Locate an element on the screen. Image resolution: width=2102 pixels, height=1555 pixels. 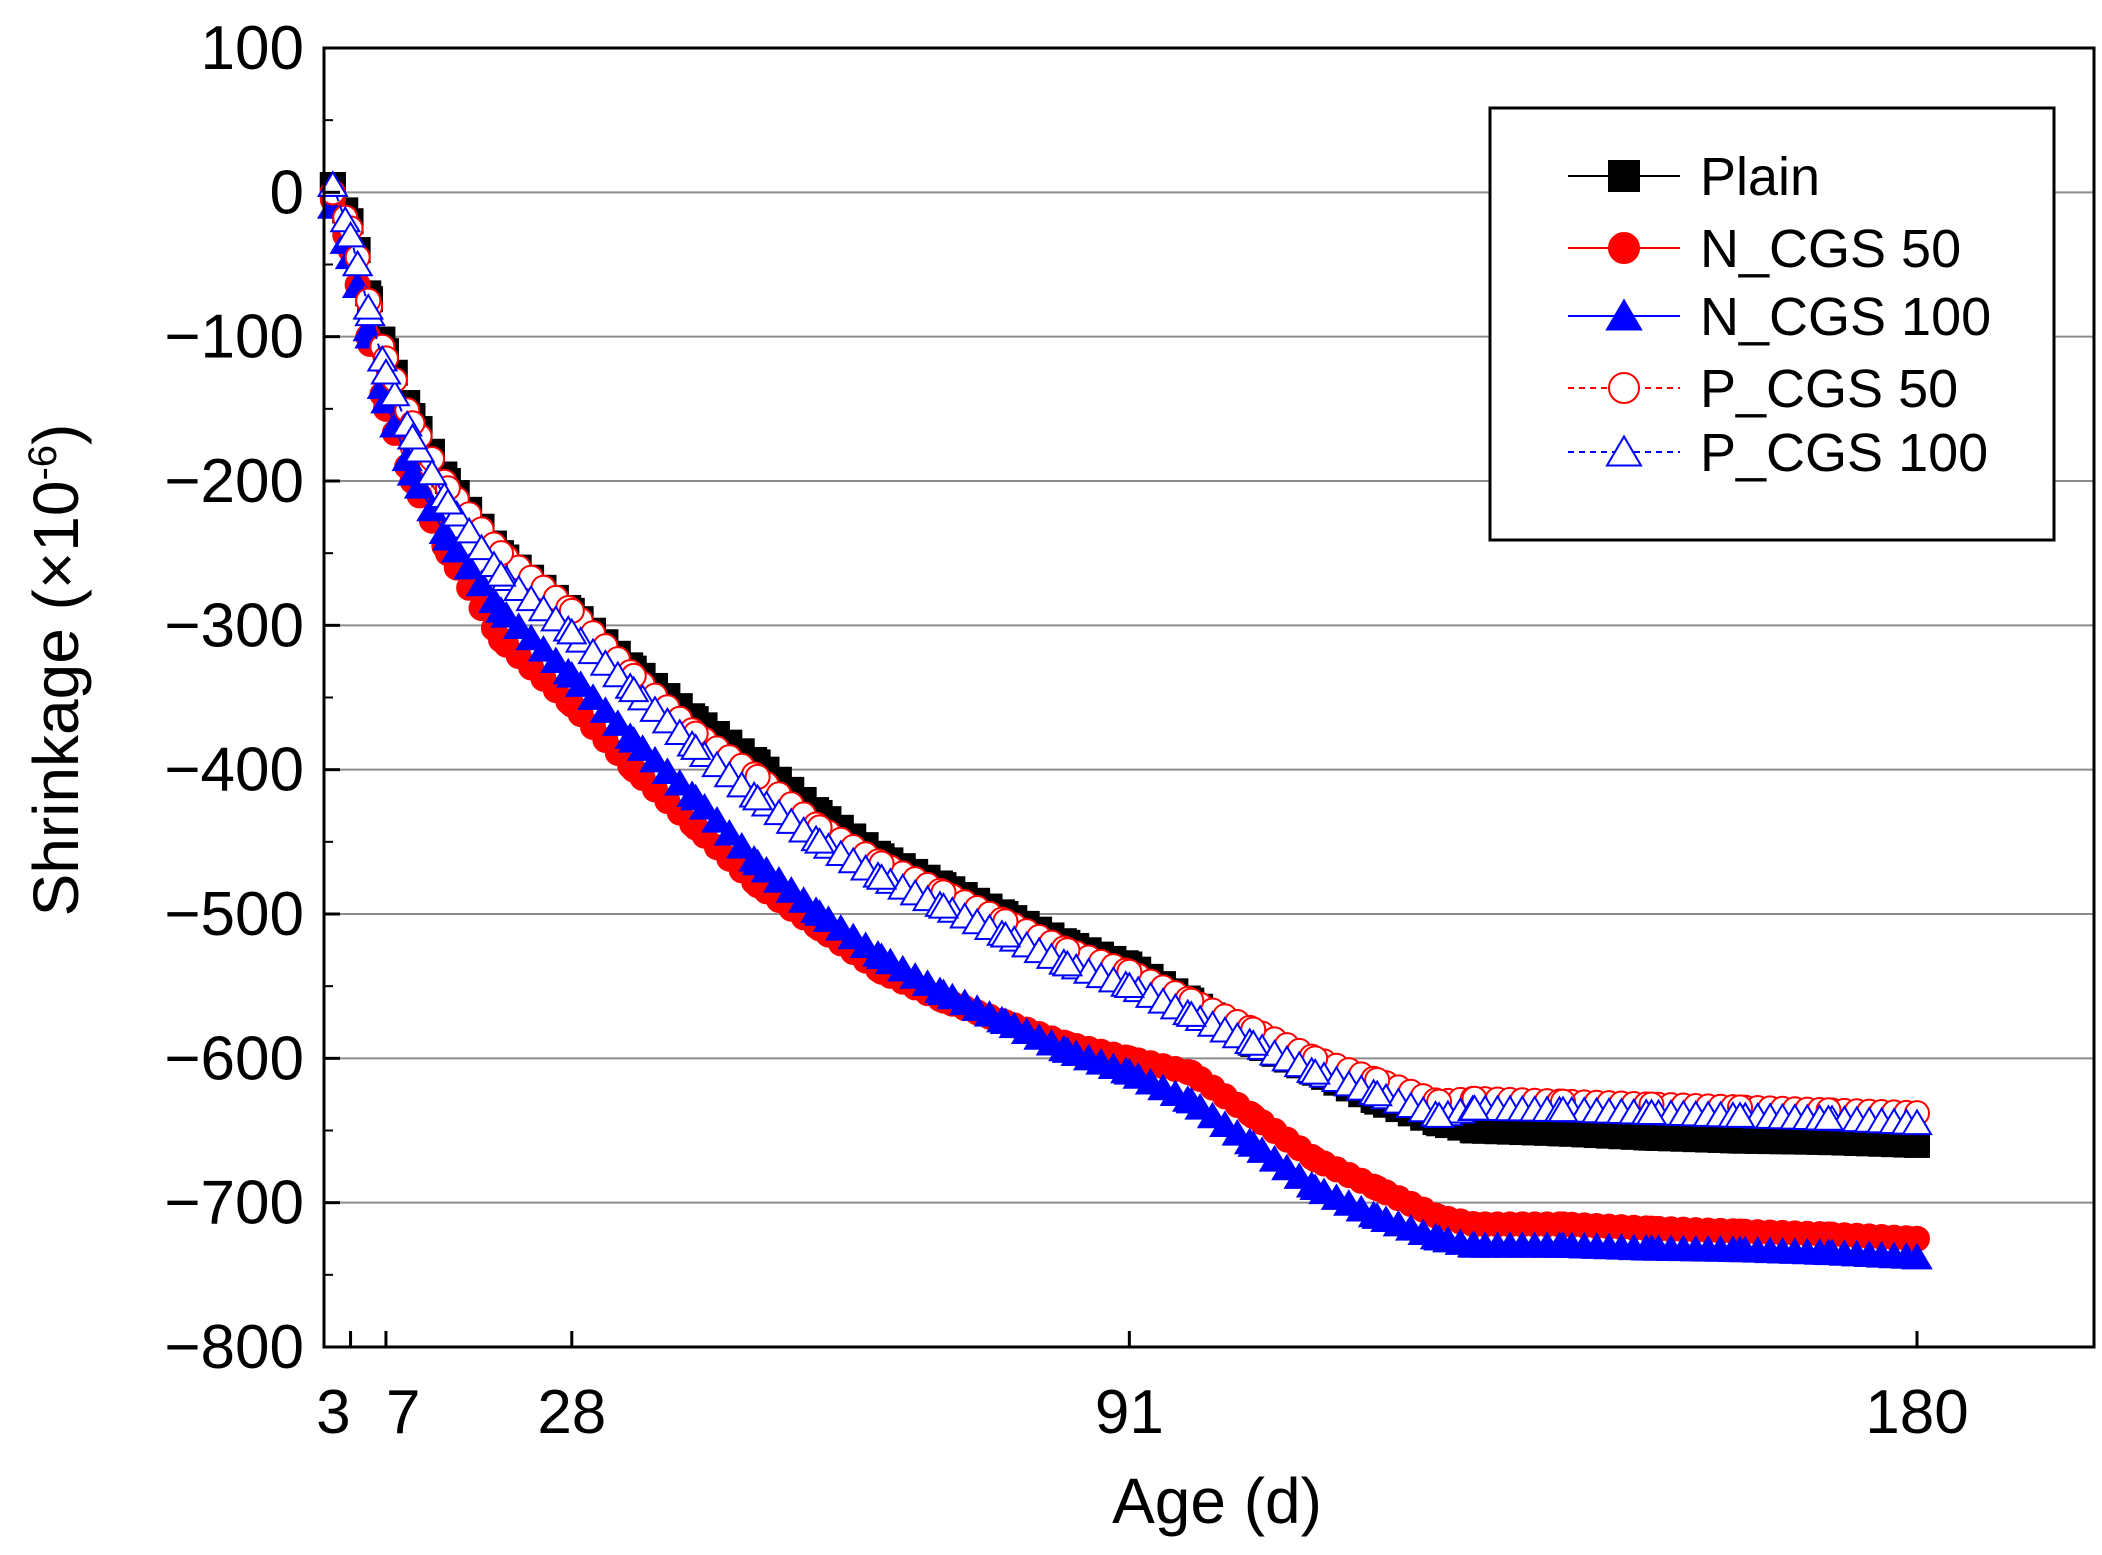
legend: Plain N_CGS 50 N_CGS 100 P_CGS 50P_CGS 100 is located at coordinates (1772, 324).